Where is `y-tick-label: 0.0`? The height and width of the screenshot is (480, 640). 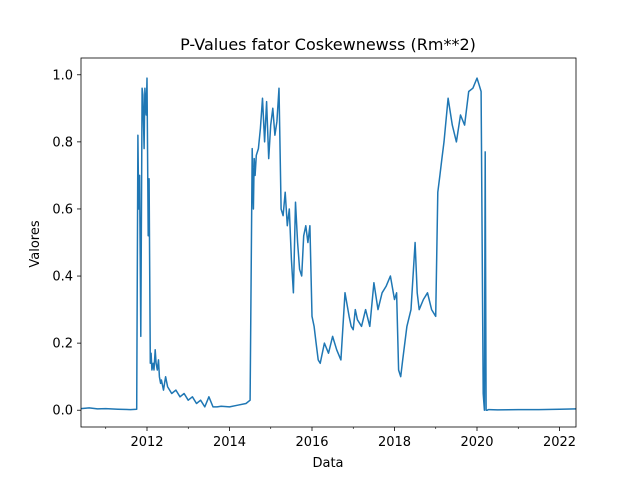
y-tick-label: 0.0 is located at coordinates (62, 411).